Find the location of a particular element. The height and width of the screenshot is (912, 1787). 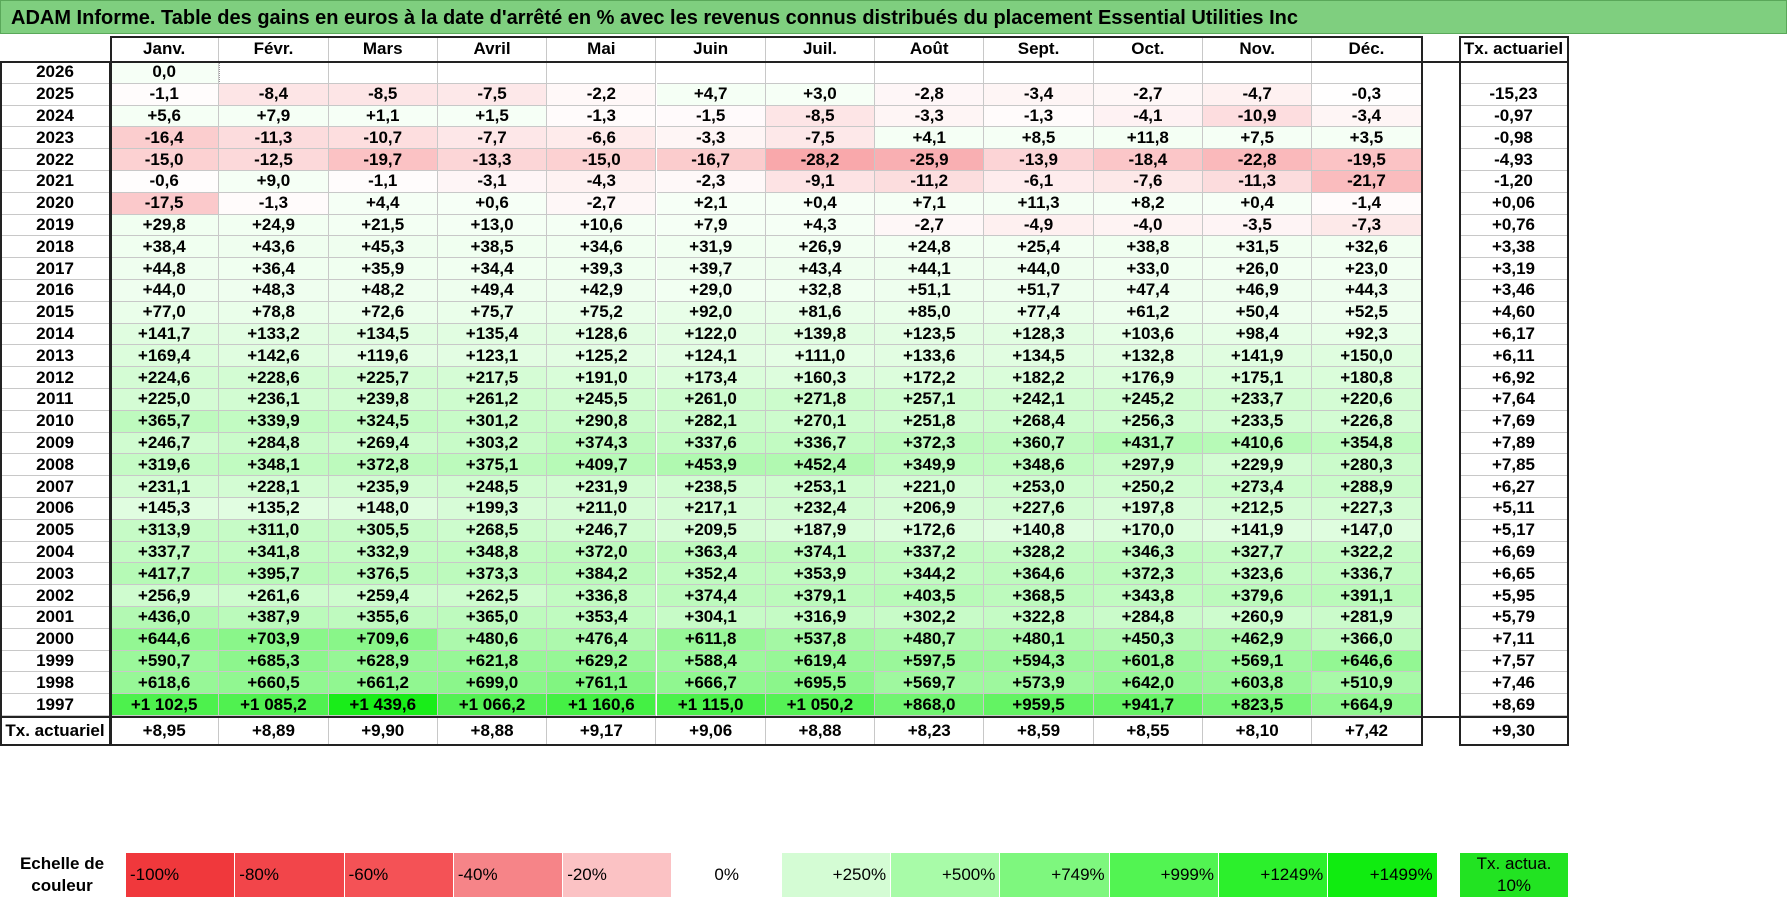

table-cell: +38,5 is located at coordinates (492, 247).